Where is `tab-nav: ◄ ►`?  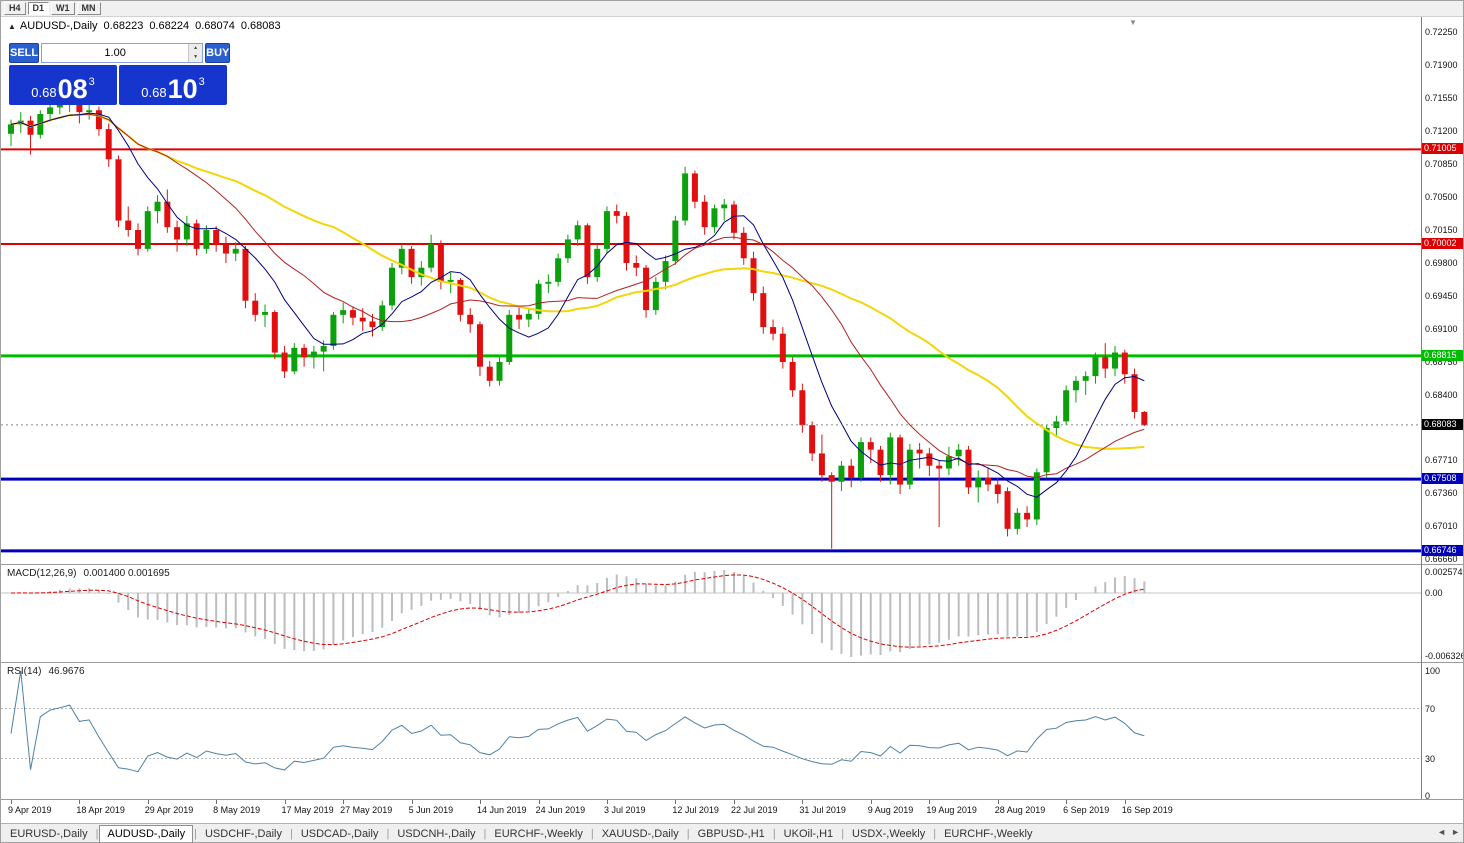 tab-nav: ◄ ► is located at coordinates (1448, 832).